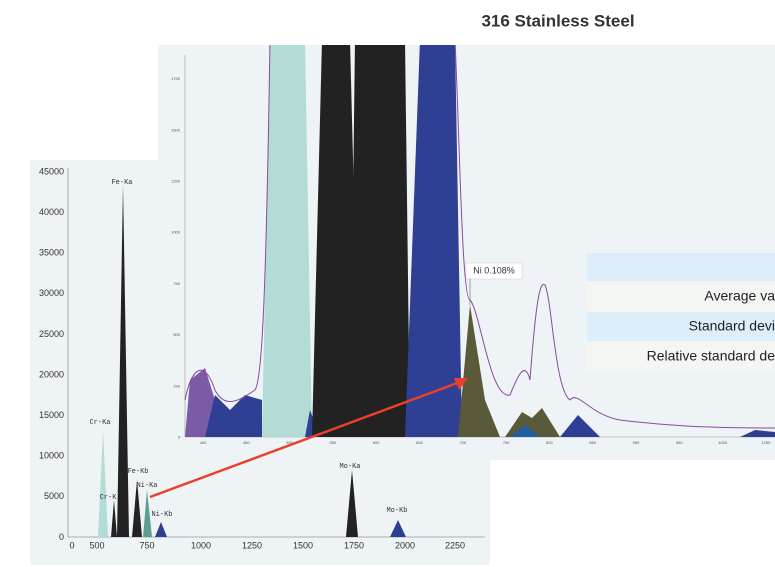  I want to click on y-tick-label: 30000, so click(51, 293).